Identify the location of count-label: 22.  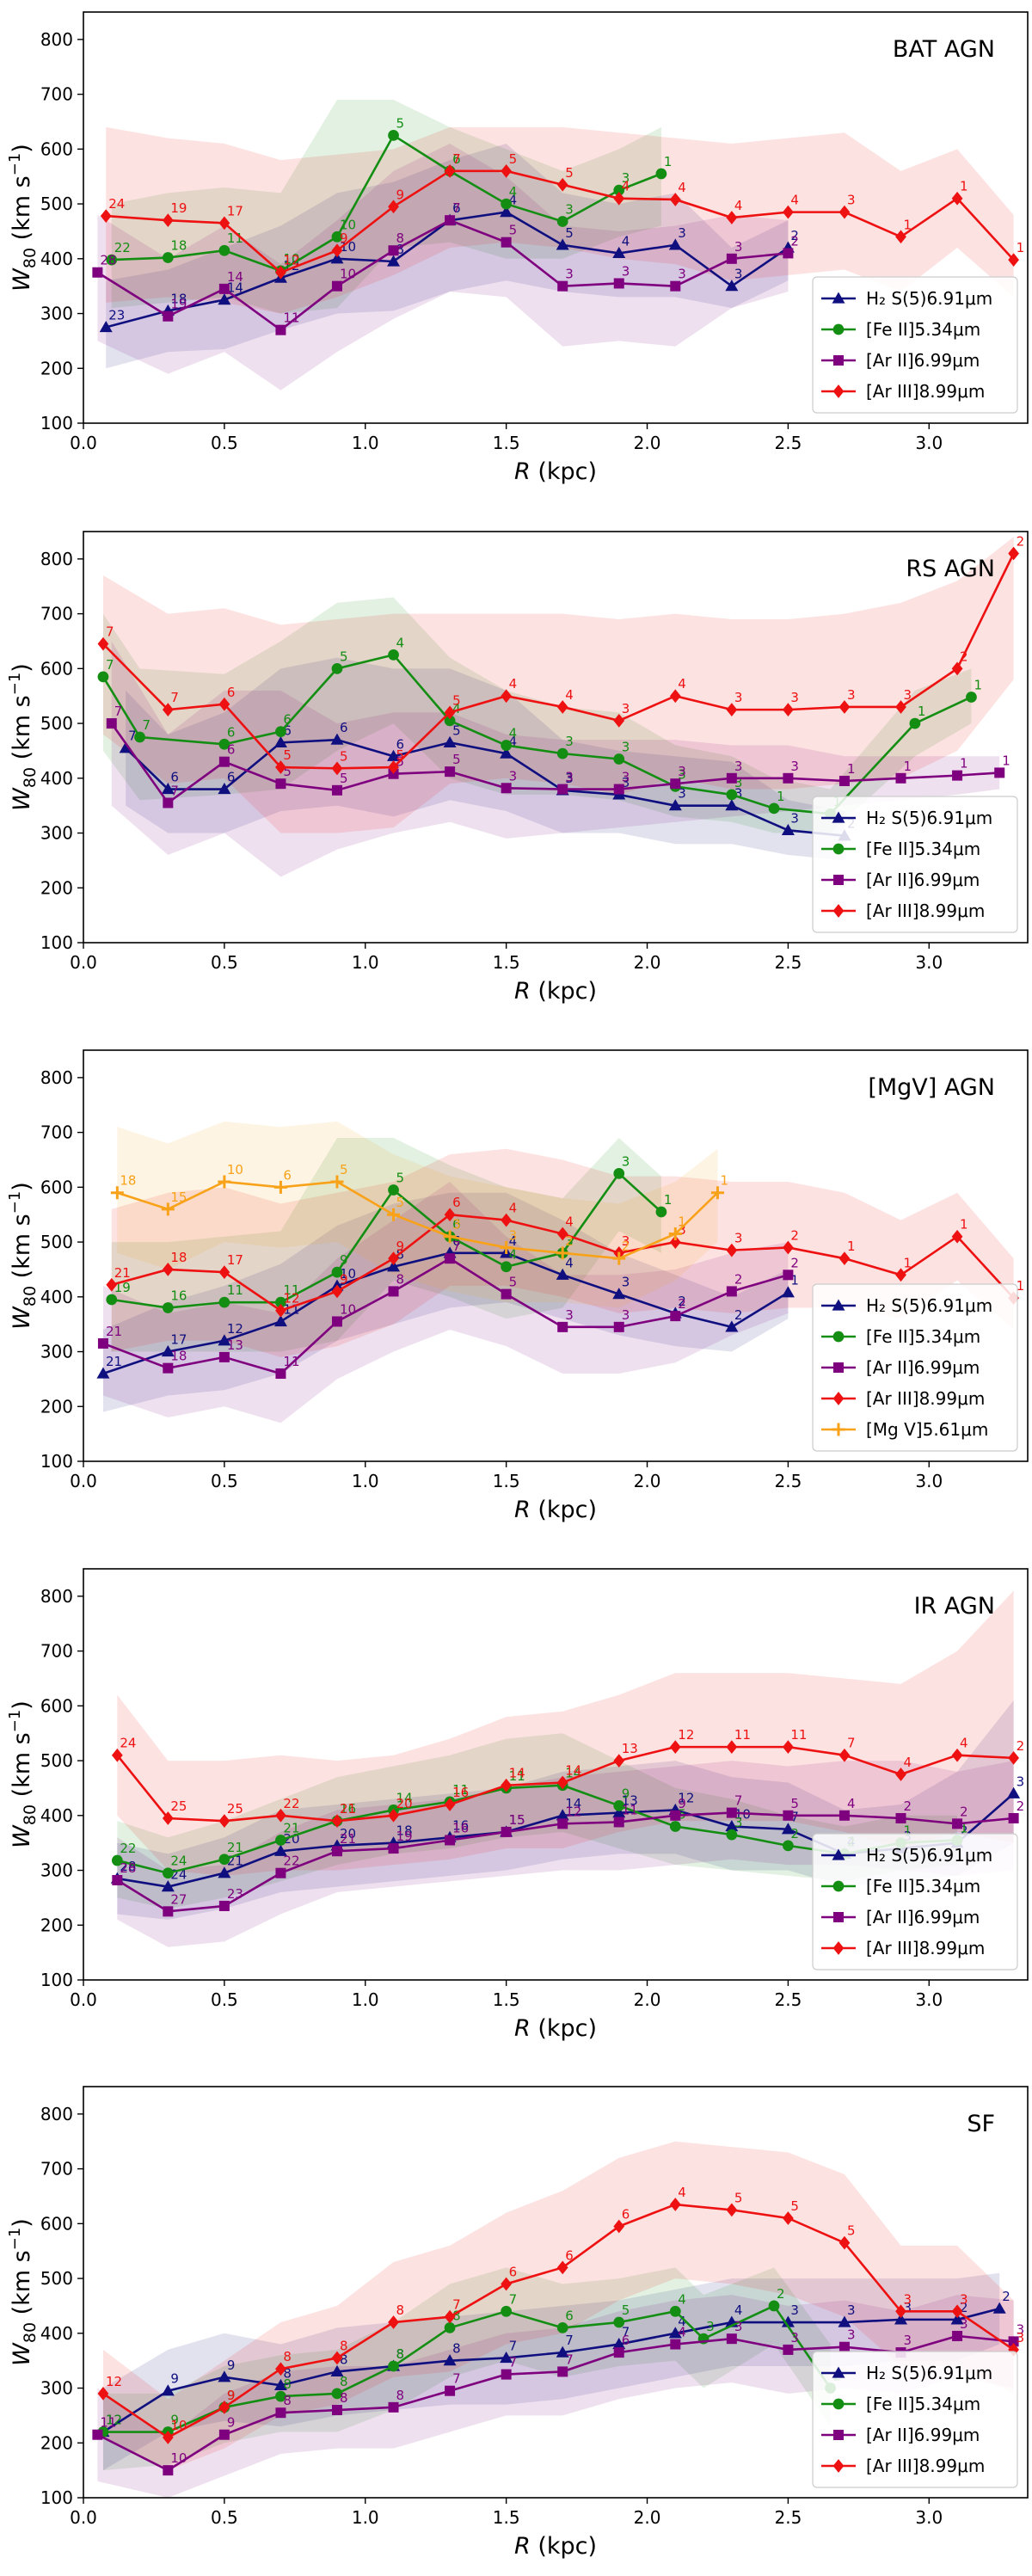
(291, 1803).